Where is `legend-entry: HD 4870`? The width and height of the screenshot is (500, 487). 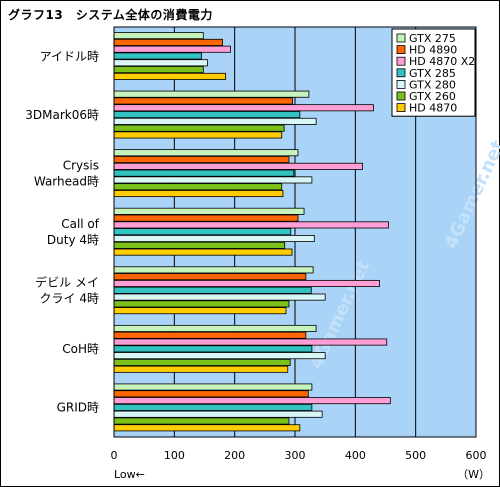 legend-entry: HD 4870 is located at coordinates (433, 108).